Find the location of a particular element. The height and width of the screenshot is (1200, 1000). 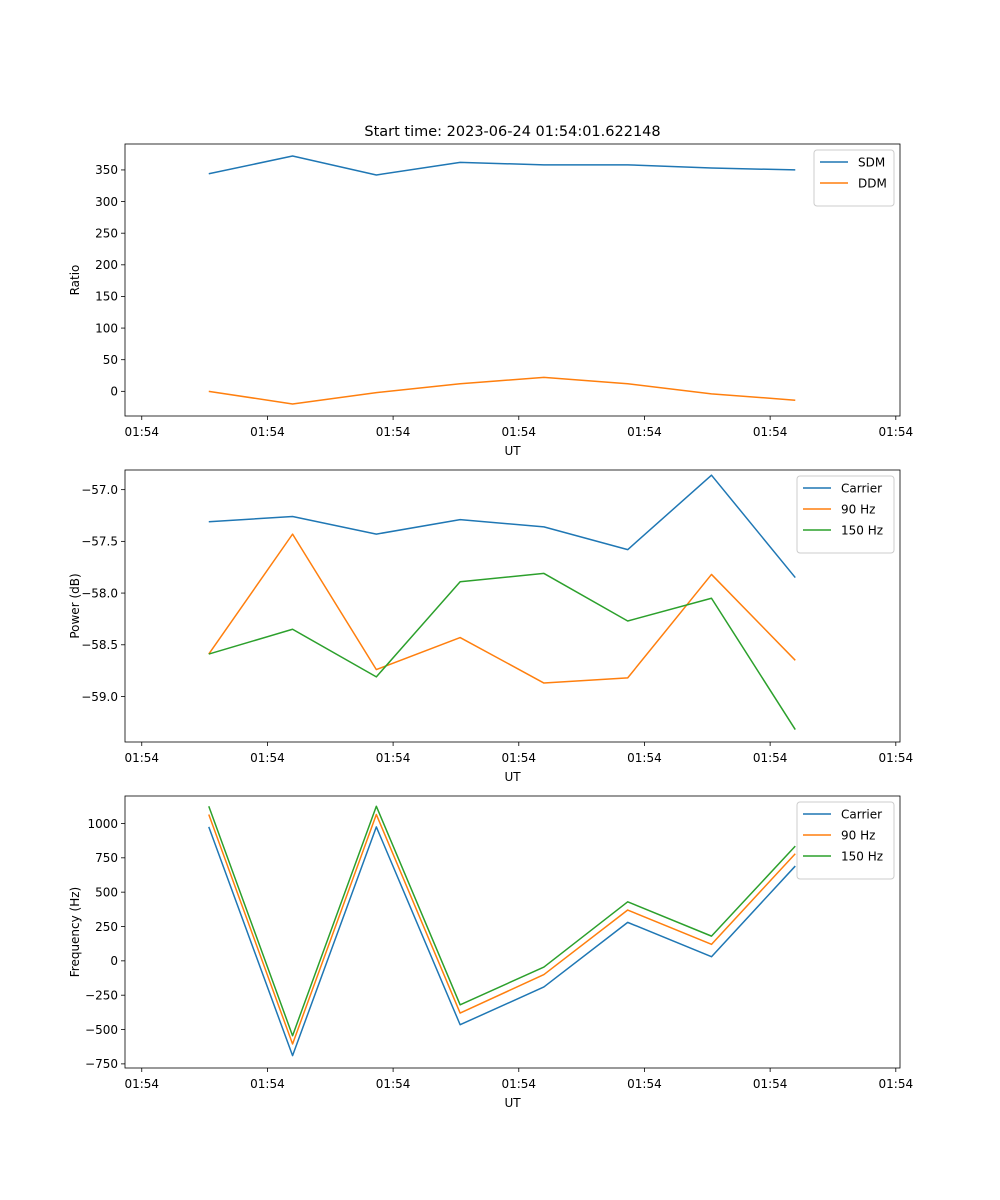

legend: SDM DDM is located at coordinates (854, 178).